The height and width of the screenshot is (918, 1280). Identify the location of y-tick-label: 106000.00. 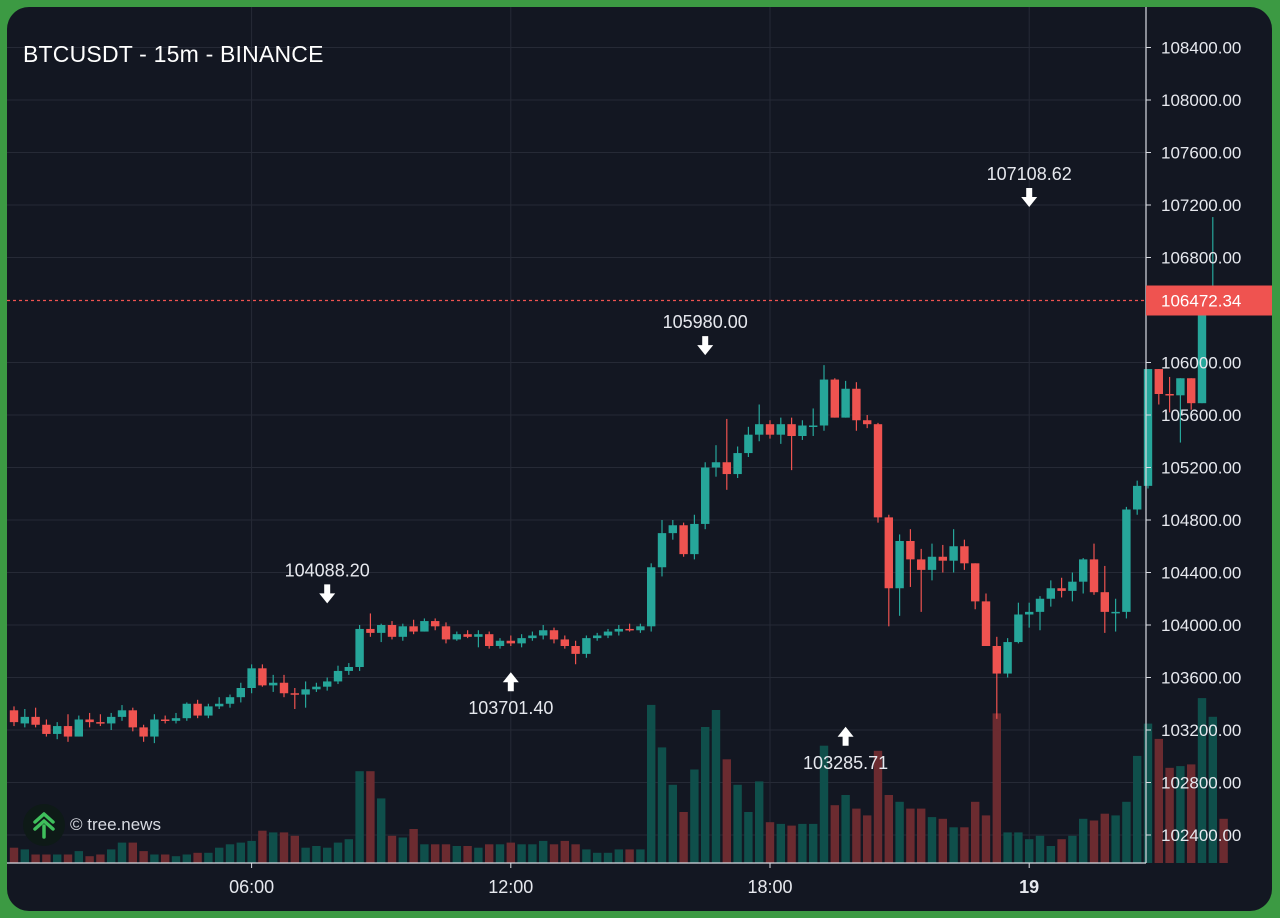
(1201, 363).